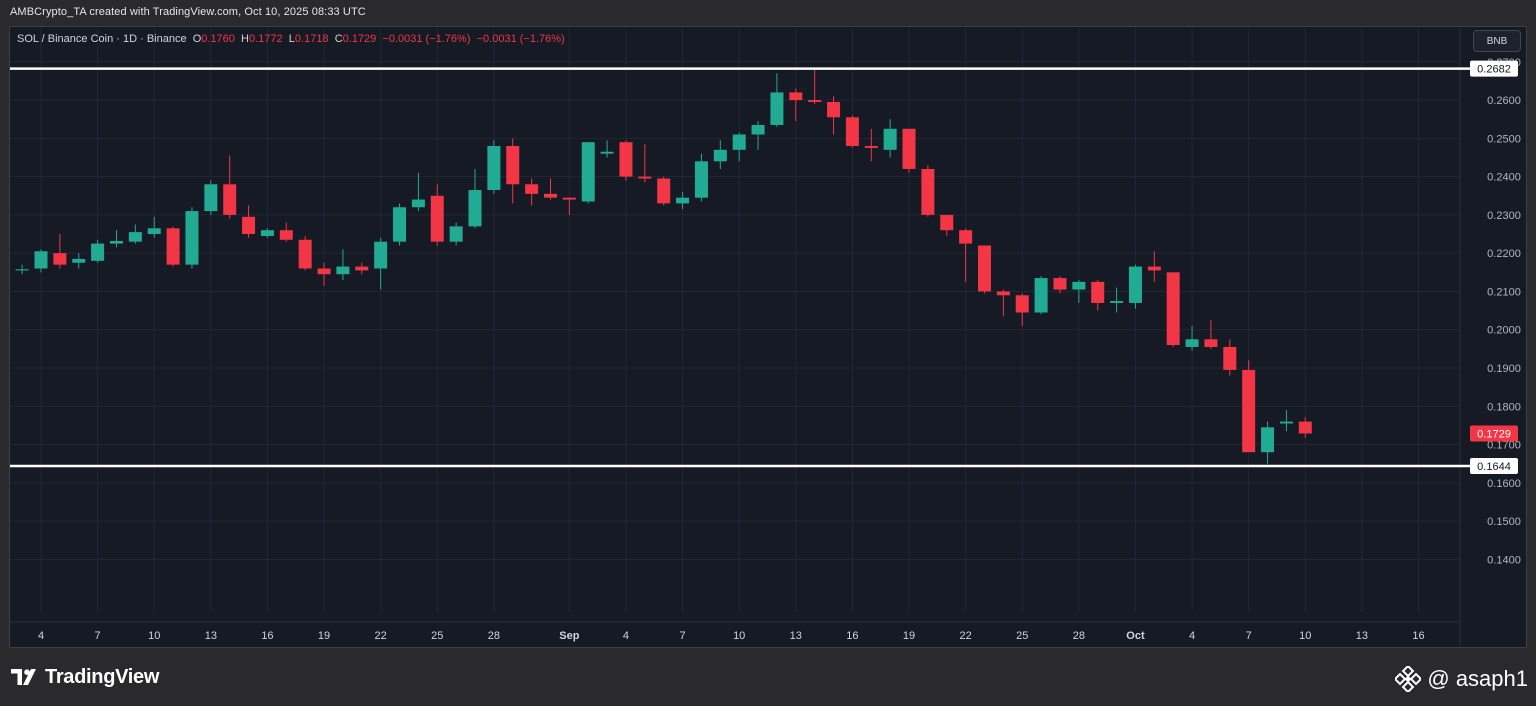  What do you see at coordinates (1497, 41) in the screenshot?
I see `currency-button: BNB` at bounding box center [1497, 41].